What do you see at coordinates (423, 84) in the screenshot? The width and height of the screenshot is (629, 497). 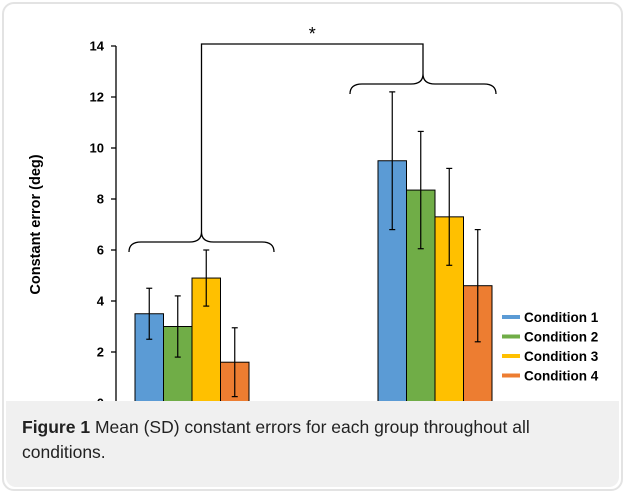 I see `brace-patients-tth` at bounding box center [423, 84].